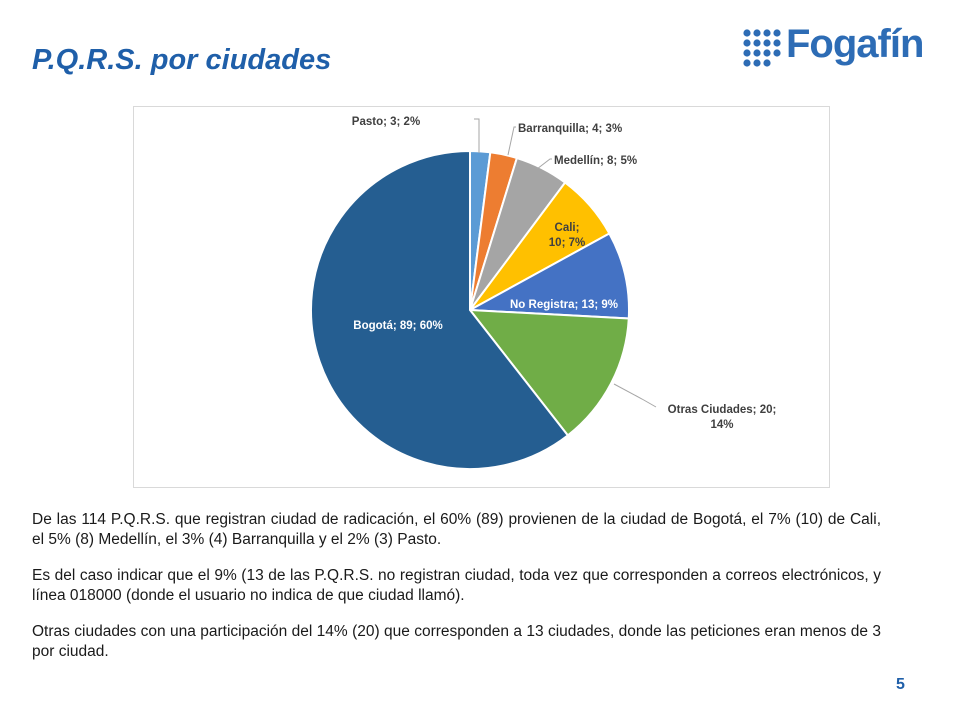  Describe the element at coordinates (564, 305) in the screenshot. I see `data-label-no-registra: No Registra; 13; 9%` at that location.